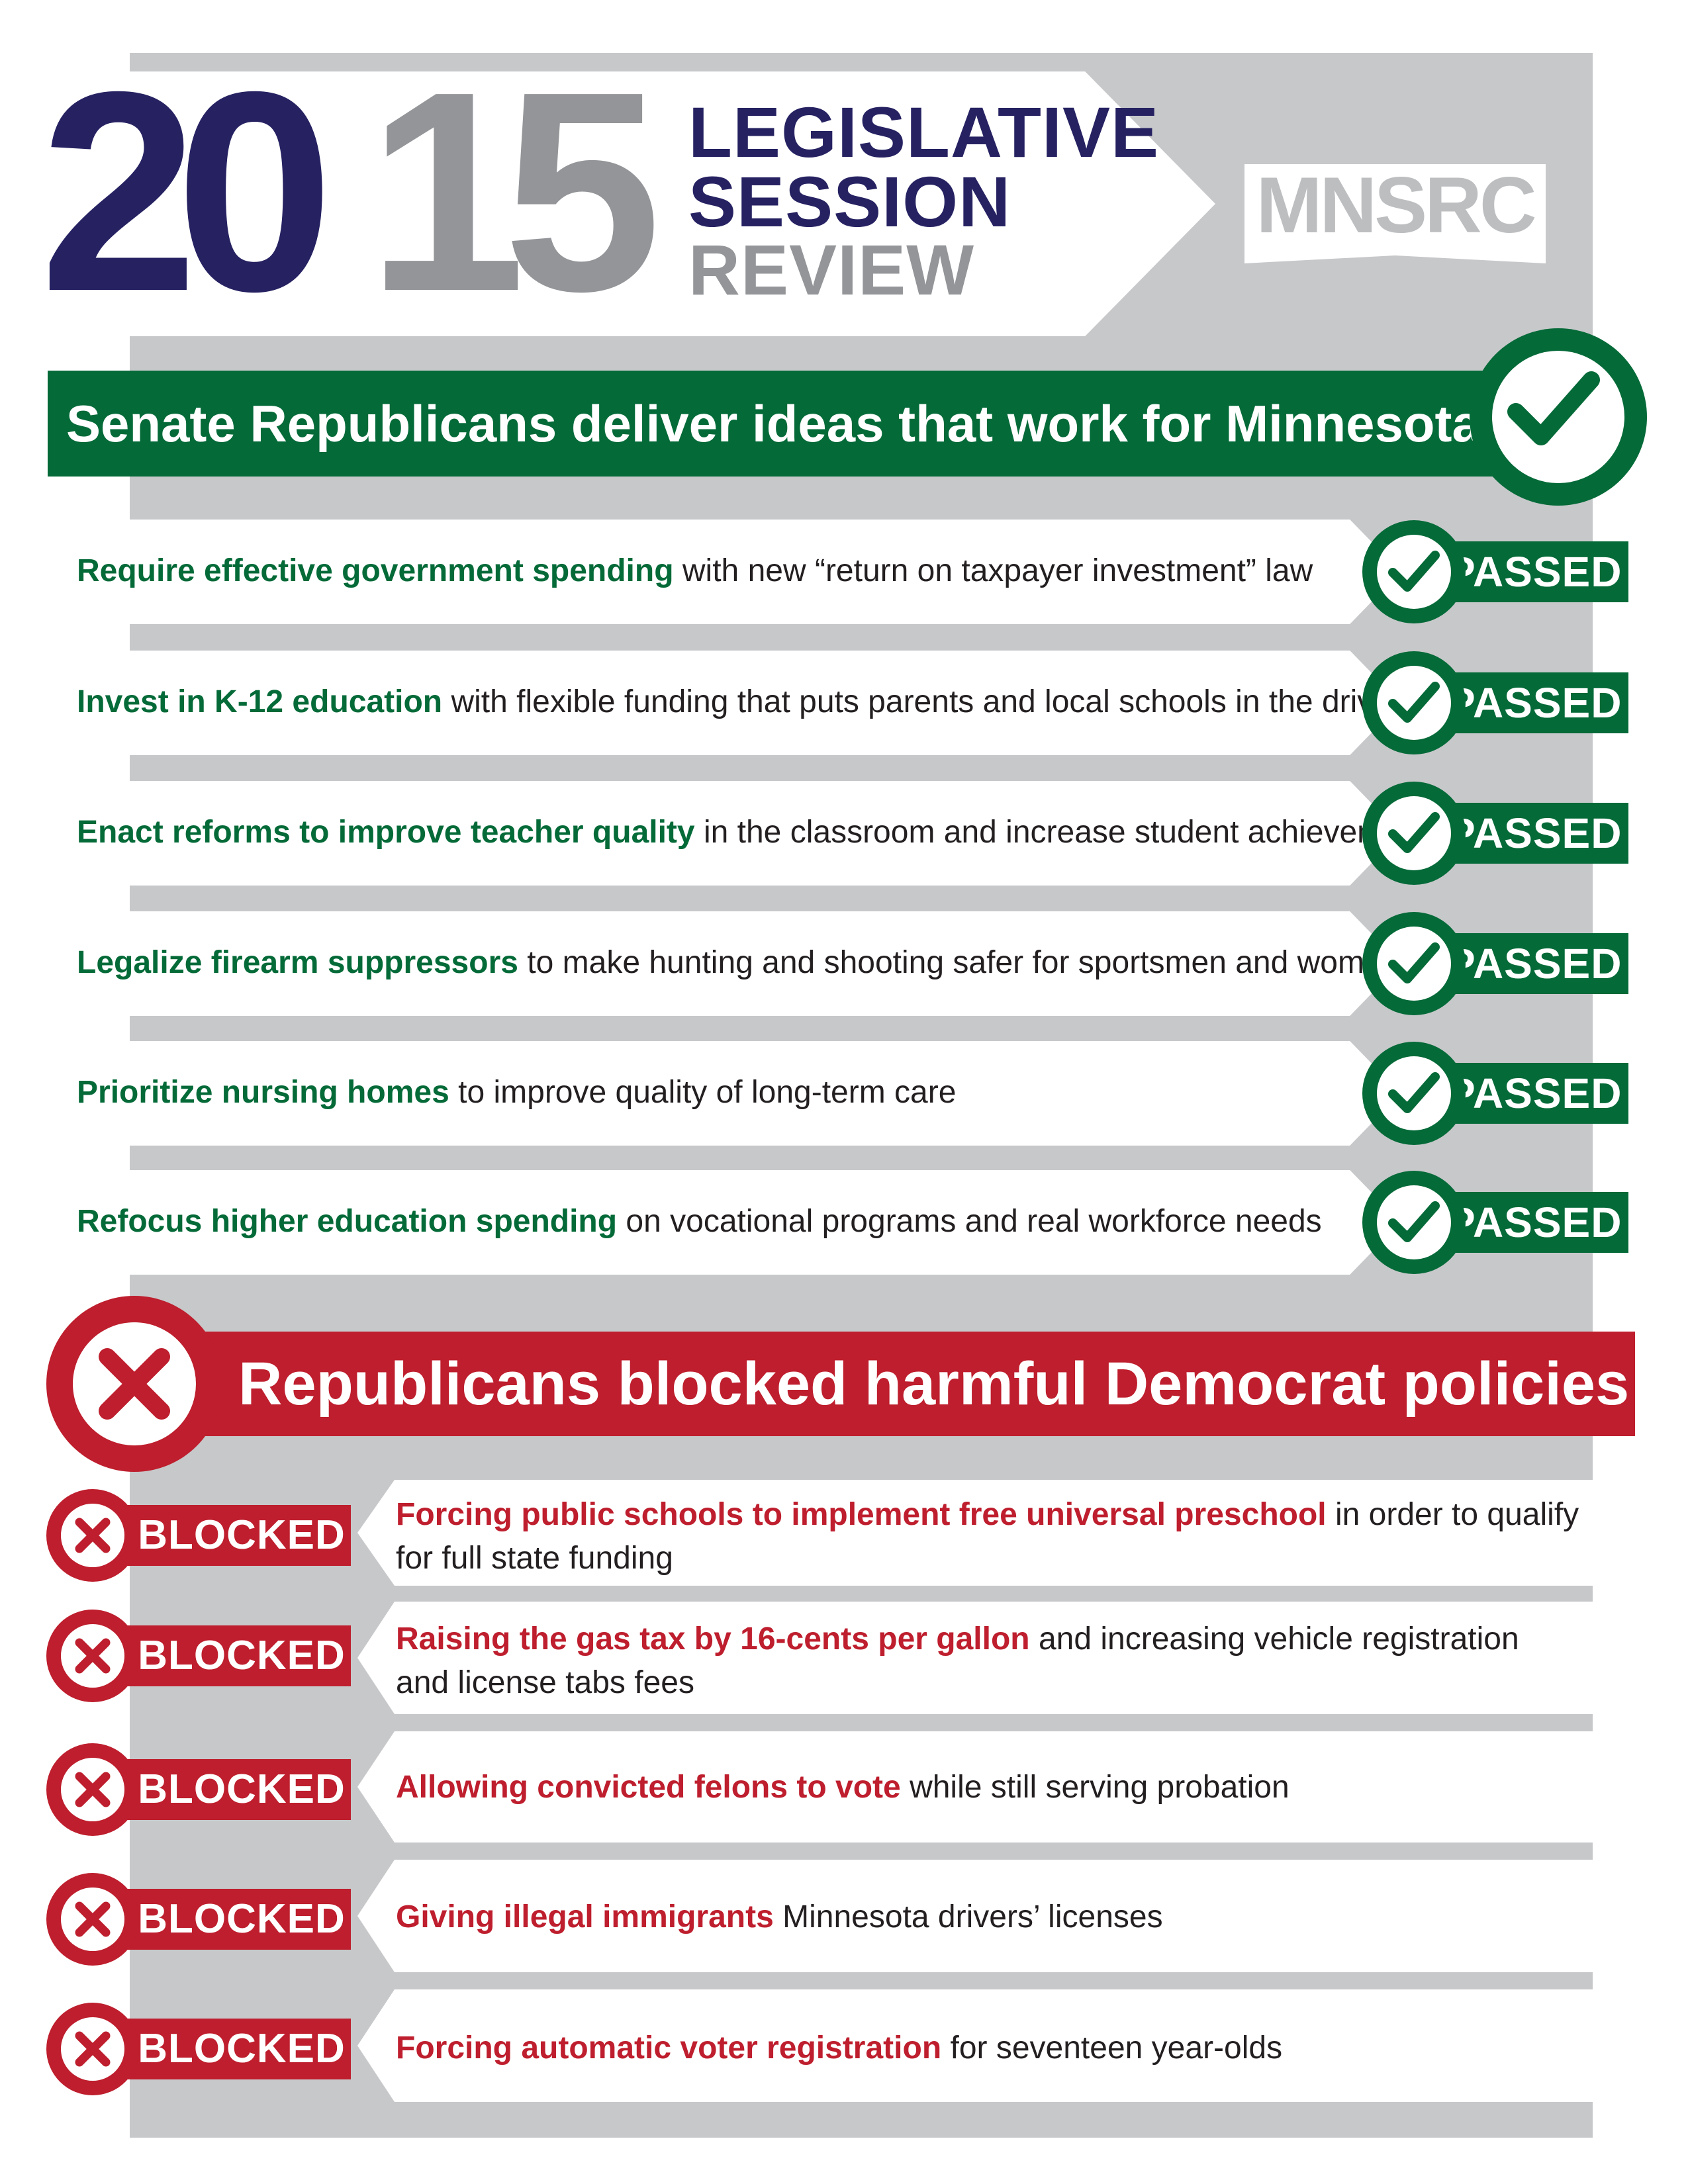  I want to click on blocked-item-bold: Giving illegal immigrants, so click(585, 1917).